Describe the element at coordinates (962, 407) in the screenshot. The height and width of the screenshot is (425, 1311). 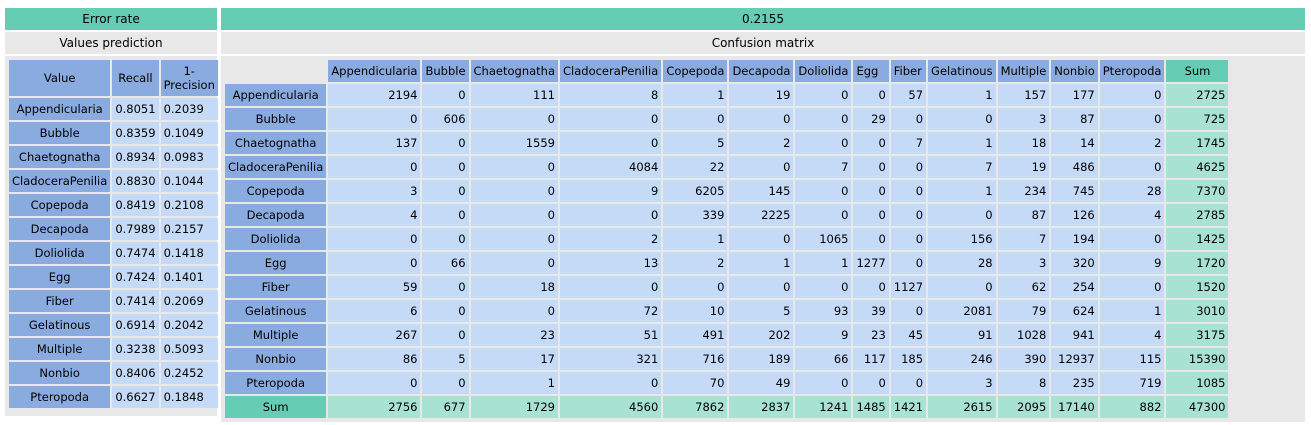
I see `matrix-column-sum: 2615` at that location.